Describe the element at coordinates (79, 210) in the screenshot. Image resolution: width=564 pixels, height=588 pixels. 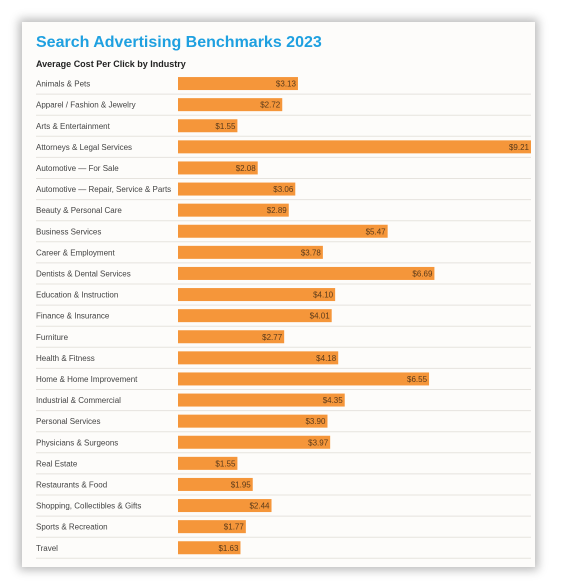
I see `category-label: Beauty & Personal Care` at that location.